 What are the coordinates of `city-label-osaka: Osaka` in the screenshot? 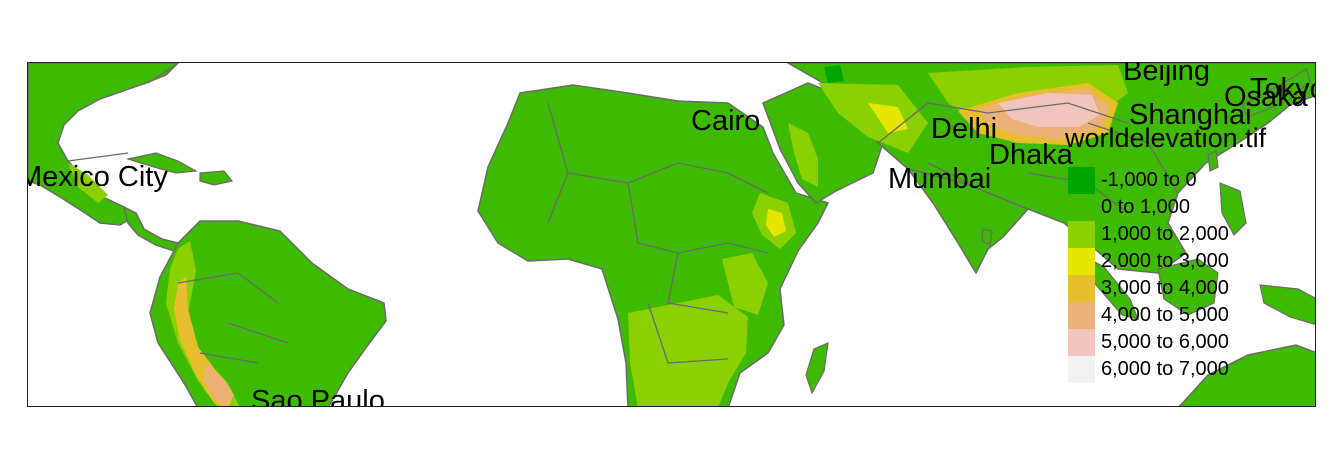 It's located at (1266, 97).